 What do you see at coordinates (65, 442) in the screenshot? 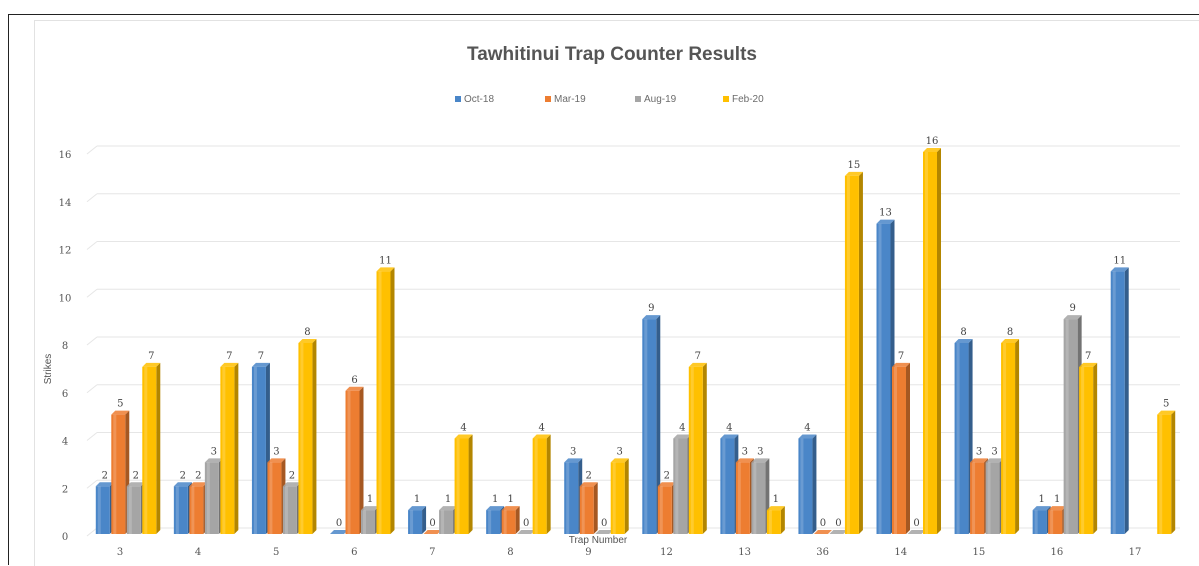
I see `y-tick-label: 4` at bounding box center [65, 442].